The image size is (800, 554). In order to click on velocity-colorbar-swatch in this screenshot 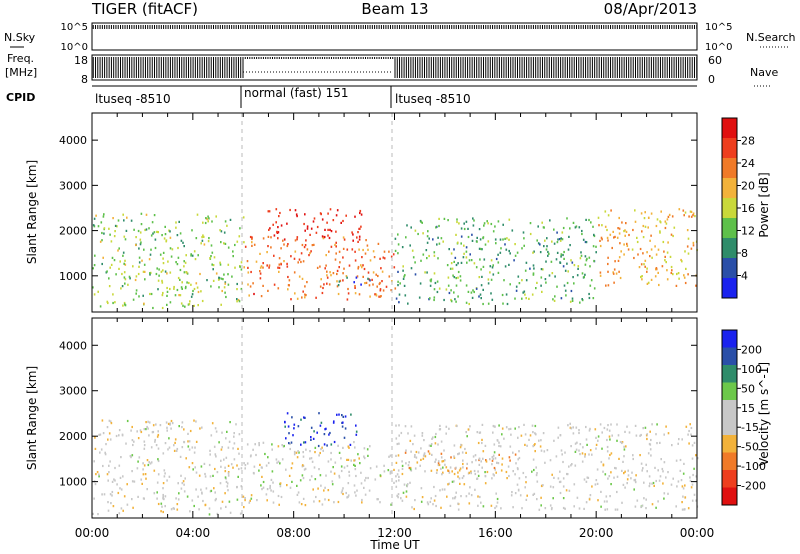, I will do `click(729, 426)`.